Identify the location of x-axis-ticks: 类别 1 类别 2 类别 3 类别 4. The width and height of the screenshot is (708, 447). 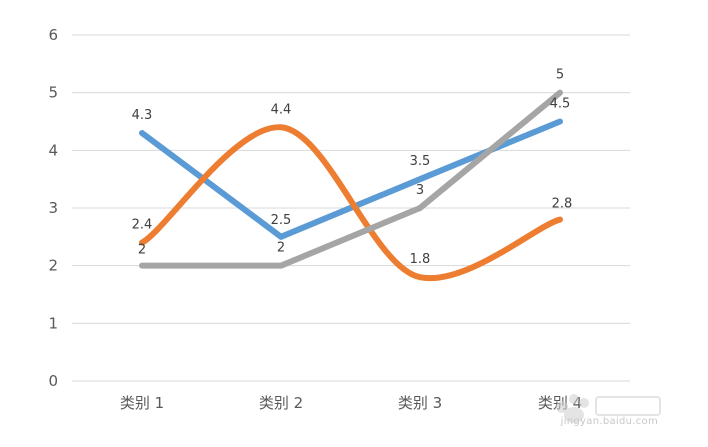
(351, 403).